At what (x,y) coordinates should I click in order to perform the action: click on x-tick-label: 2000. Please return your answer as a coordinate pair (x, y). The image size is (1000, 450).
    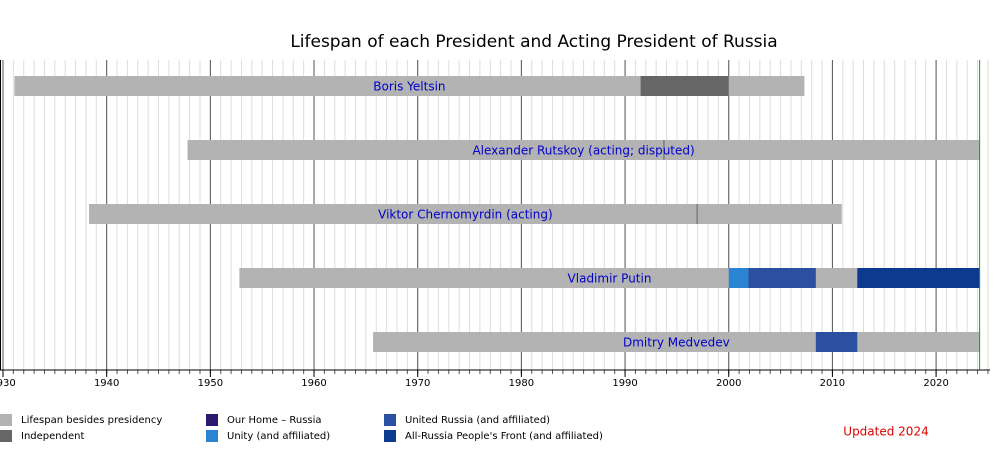
    Looking at the image, I should click on (728, 383).